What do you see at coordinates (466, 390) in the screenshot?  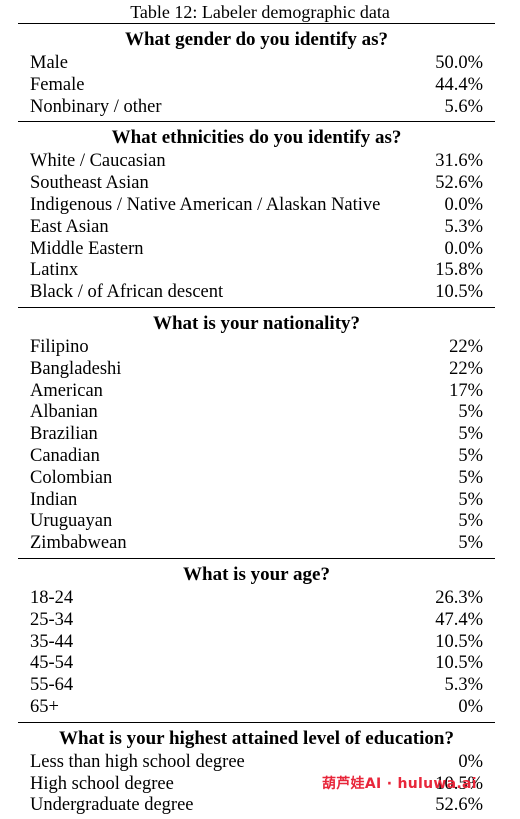 I see `row-value: 17%` at bounding box center [466, 390].